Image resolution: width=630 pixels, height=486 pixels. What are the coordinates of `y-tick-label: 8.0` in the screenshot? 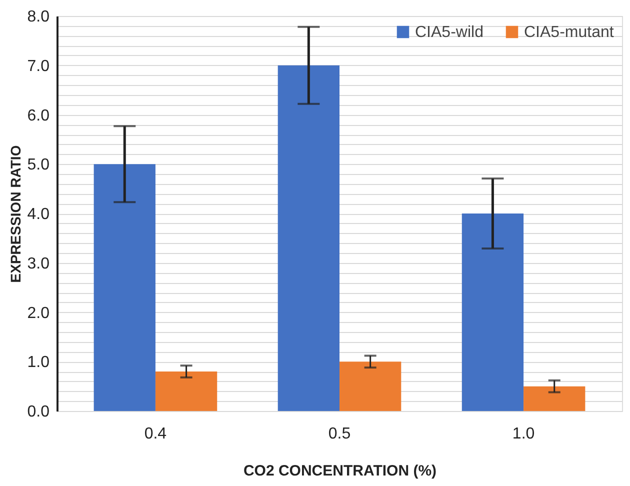 It's located at (38, 17).